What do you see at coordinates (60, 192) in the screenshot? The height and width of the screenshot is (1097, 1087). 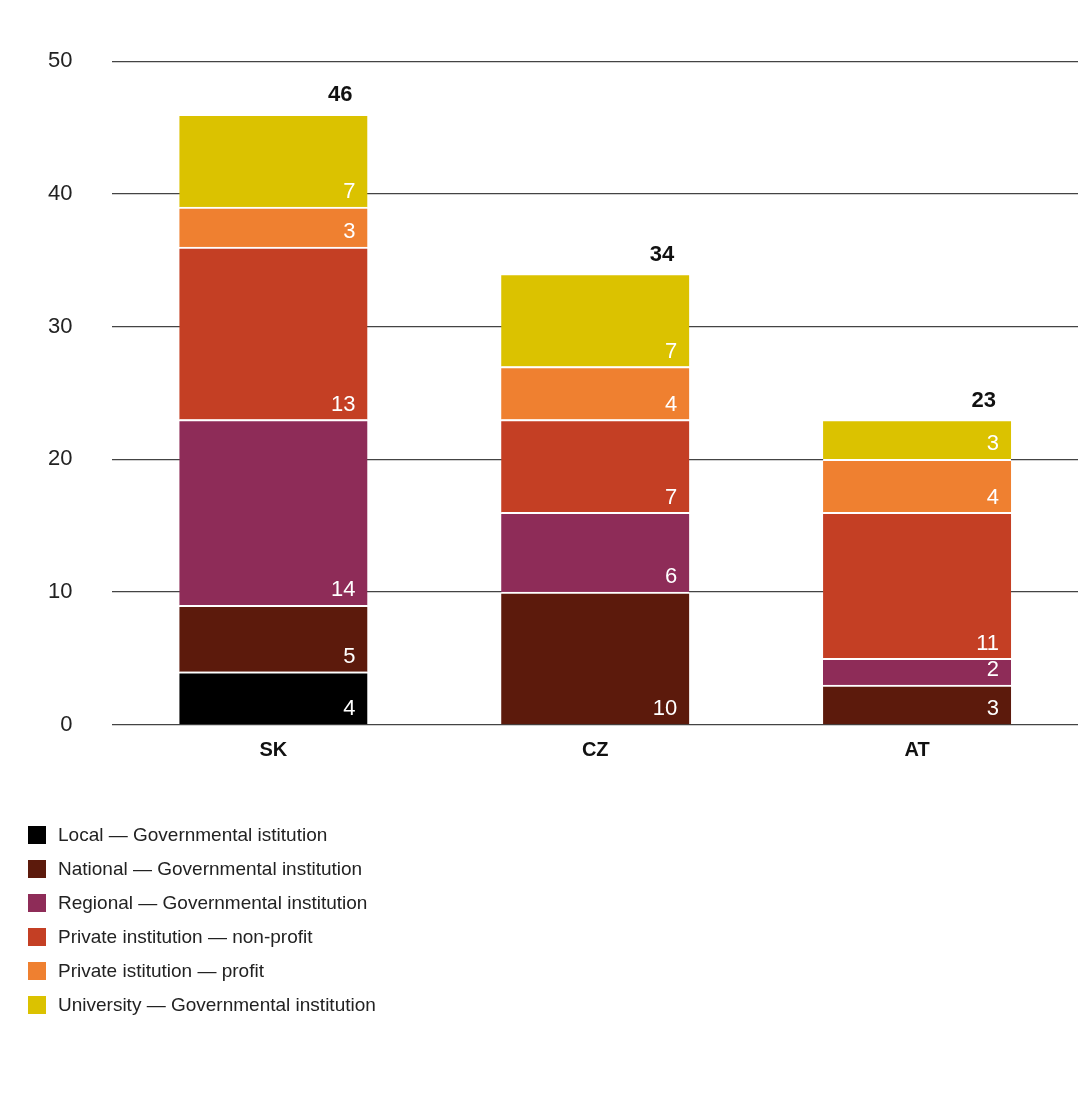 I see `y-tick-label: 40` at bounding box center [60, 192].